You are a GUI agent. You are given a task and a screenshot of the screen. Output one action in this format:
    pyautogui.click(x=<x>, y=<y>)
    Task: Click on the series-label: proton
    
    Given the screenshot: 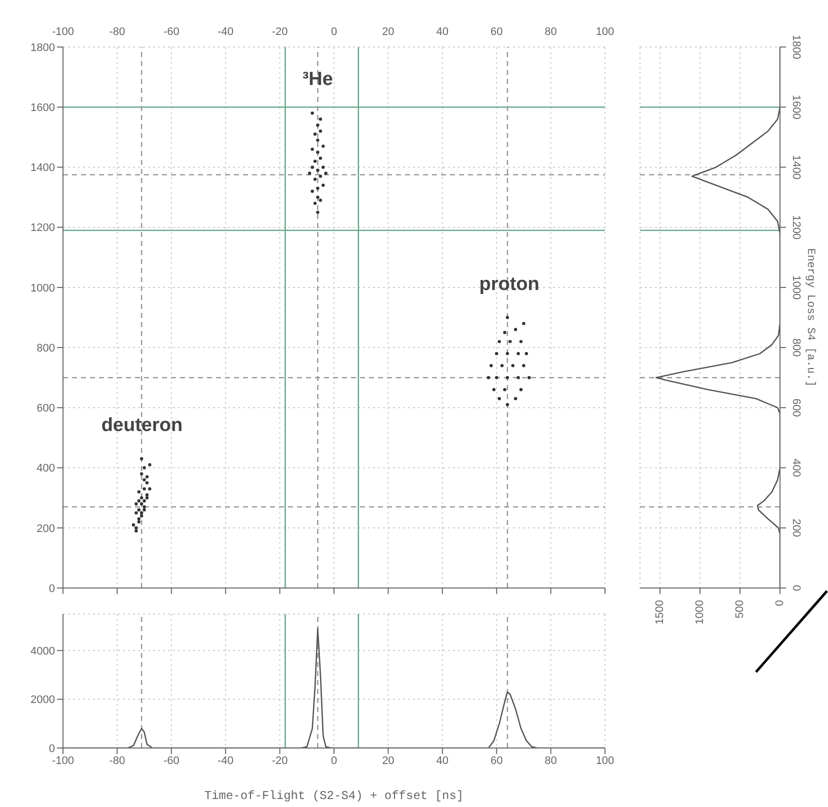 What is the action you would take?
    pyautogui.click(x=509, y=285)
    